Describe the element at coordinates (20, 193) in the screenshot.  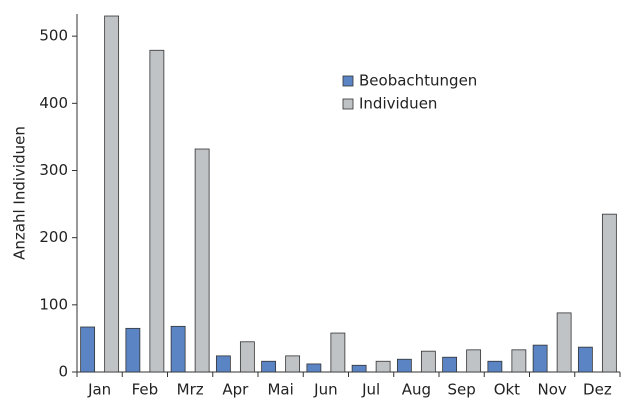
I see `y-axis-label: Anzahl Individuen` at that location.